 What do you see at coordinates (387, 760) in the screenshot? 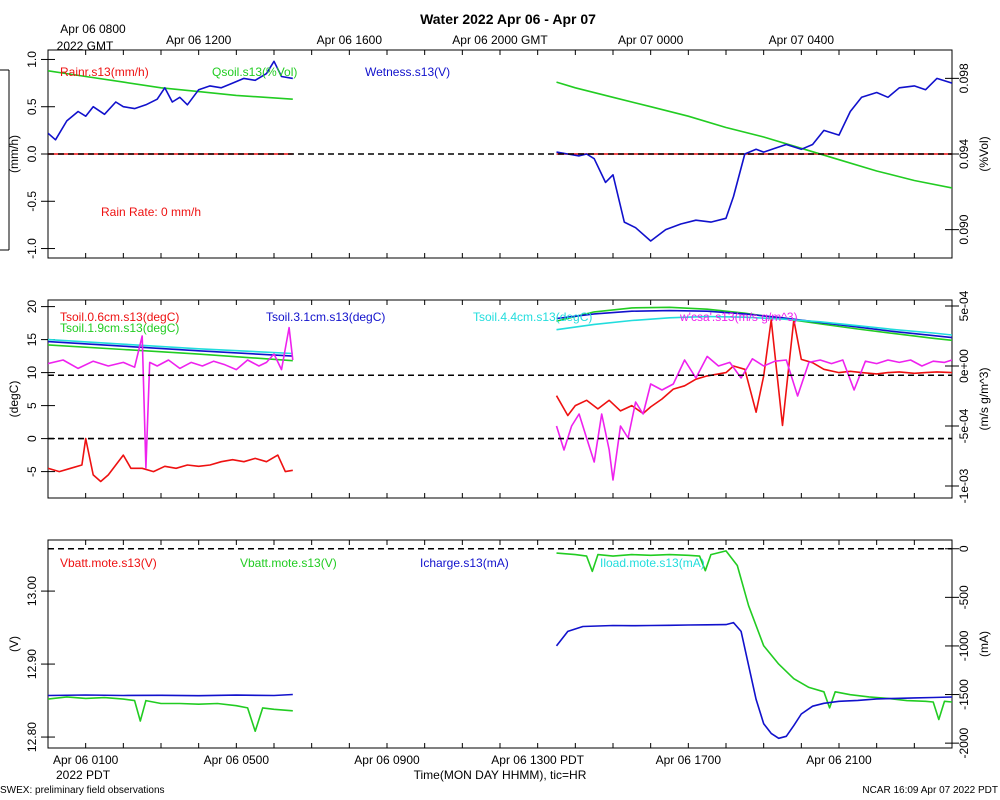
I see `bottom-axis-label: Apr 06 0900` at bounding box center [387, 760].